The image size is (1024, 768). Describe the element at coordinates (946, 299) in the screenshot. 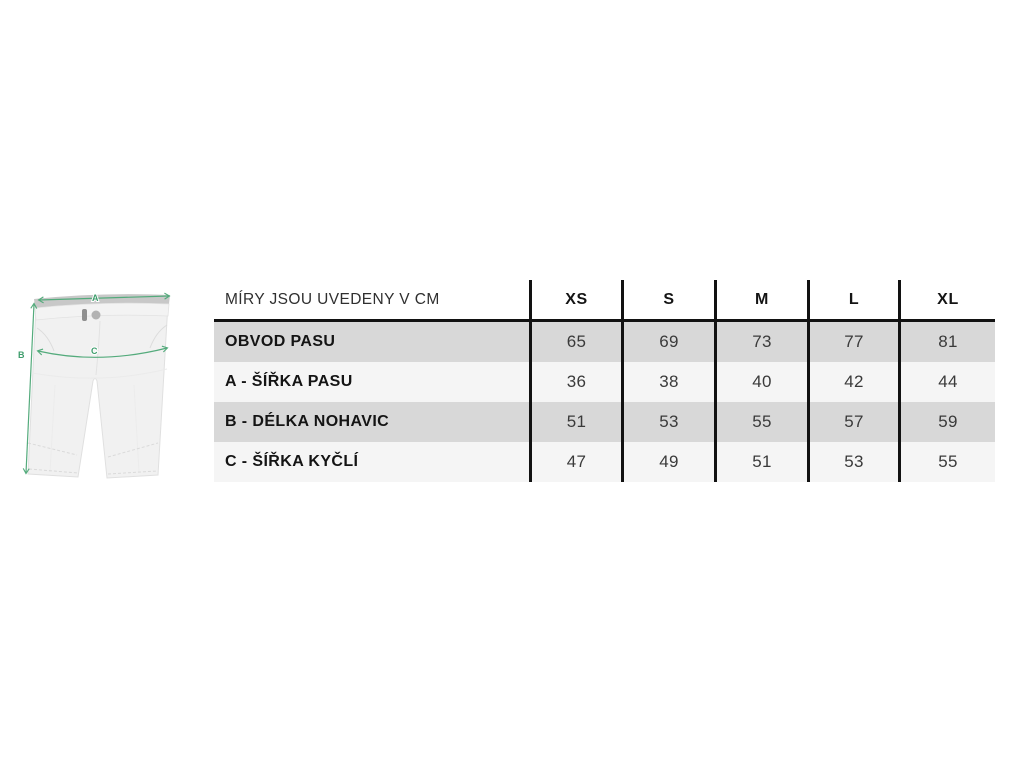

I see `size-header-xl: XL` at that location.